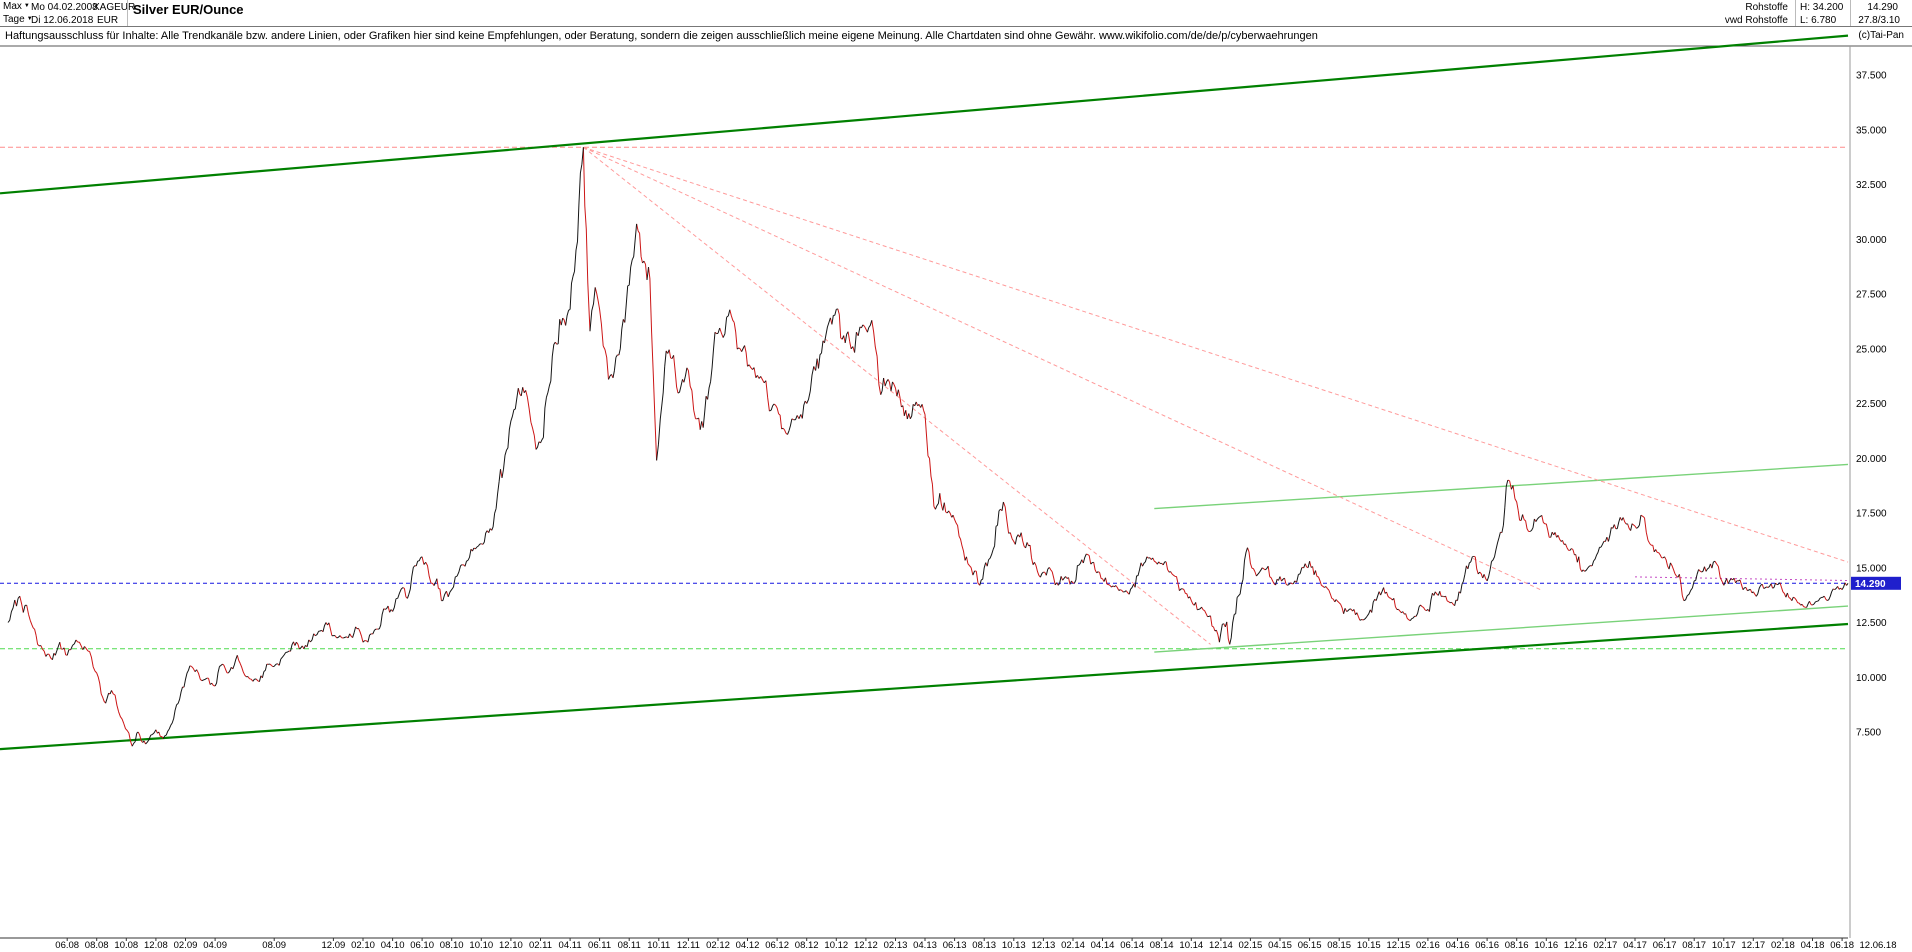 This screenshot has height=952, width=1912. I want to click on x-axis-tick-label: 08.09, so click(274, 945).